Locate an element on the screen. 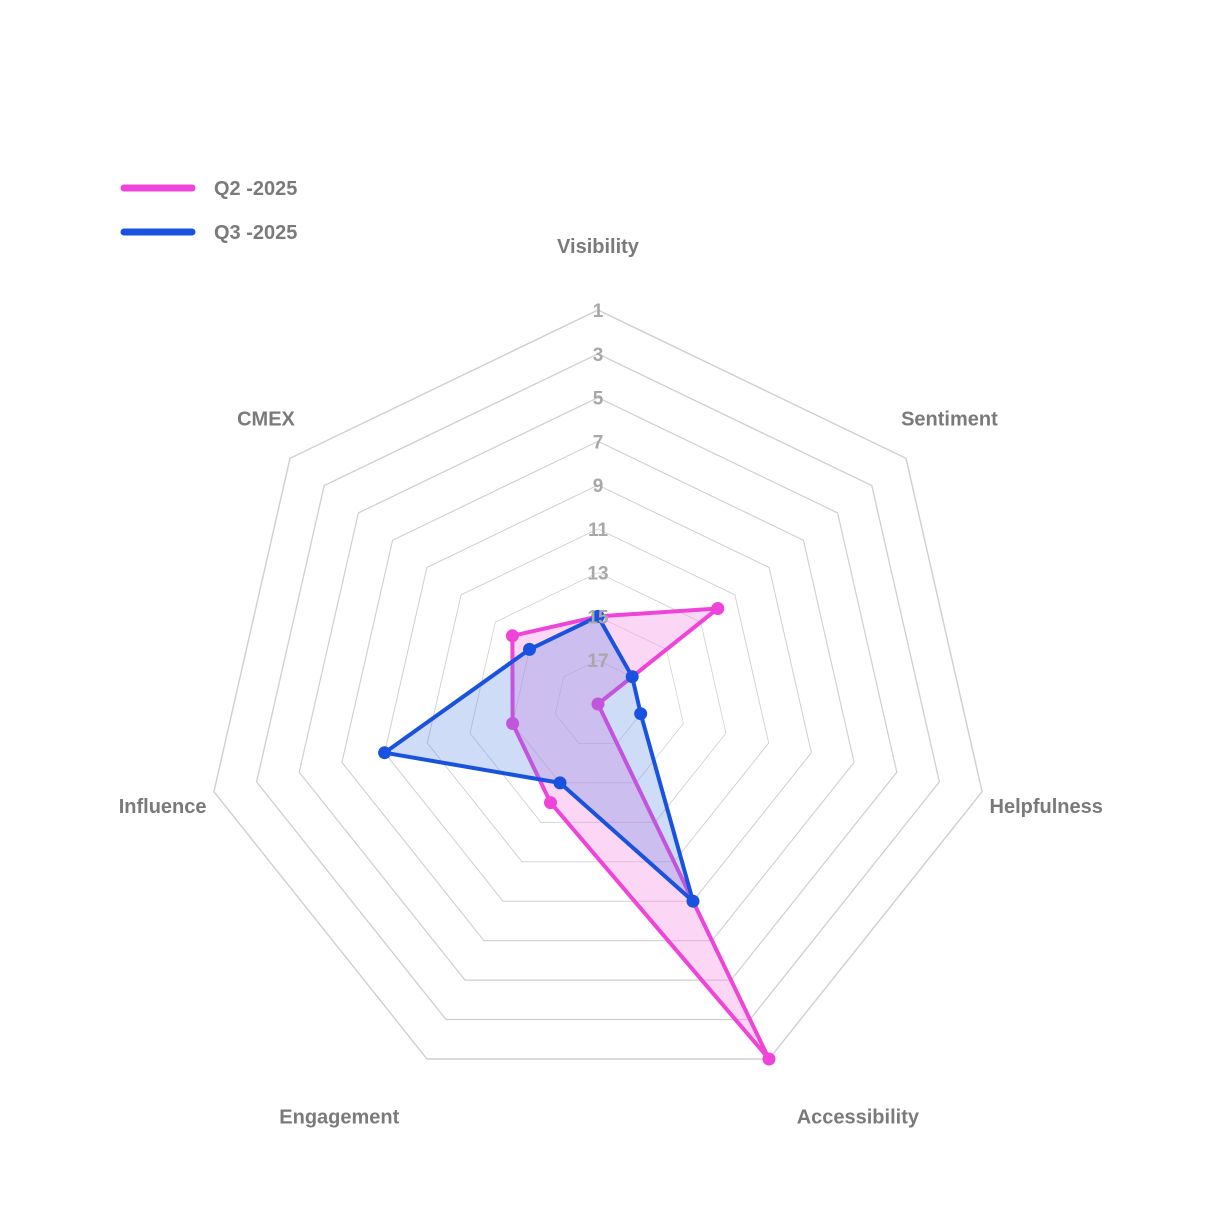 This screenshot has height=1218, width=1220. tick-label: 17 is located at coordinates (597, 661).